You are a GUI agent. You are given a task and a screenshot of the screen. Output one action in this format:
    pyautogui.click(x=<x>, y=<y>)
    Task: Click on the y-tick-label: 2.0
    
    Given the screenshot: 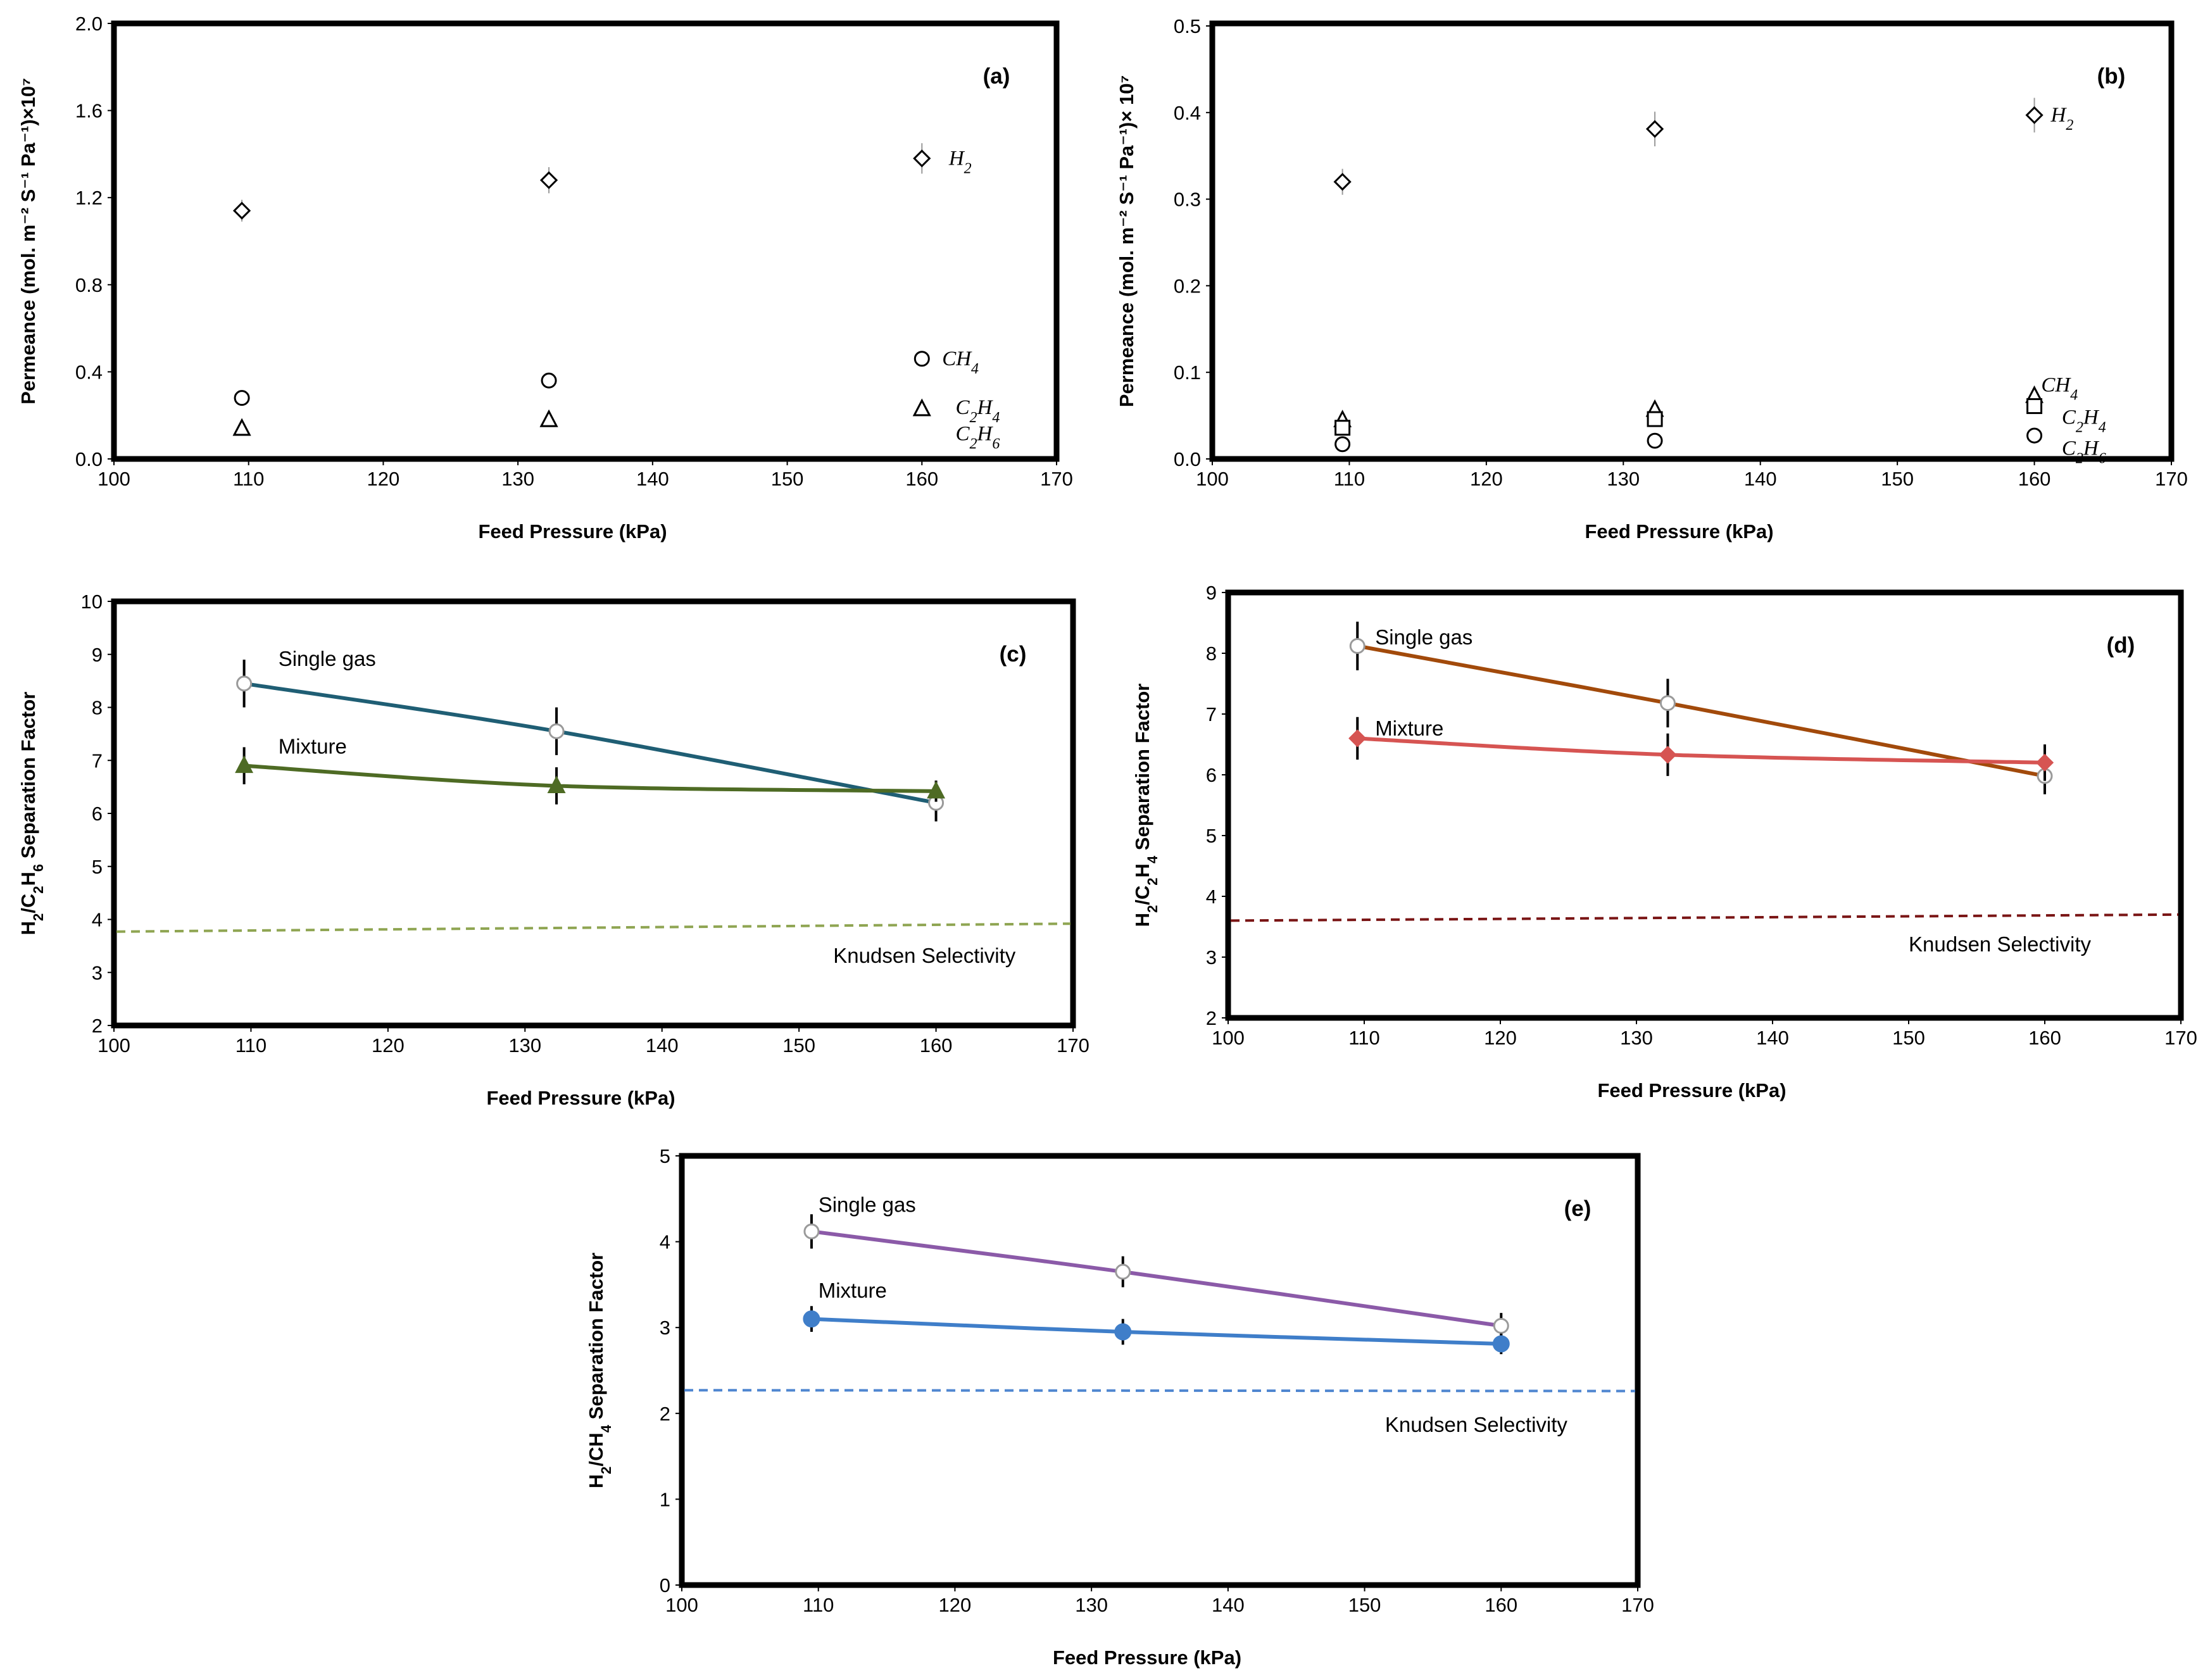 What is the action you would take?
    pyautogui.click(x=89, y=24)
    